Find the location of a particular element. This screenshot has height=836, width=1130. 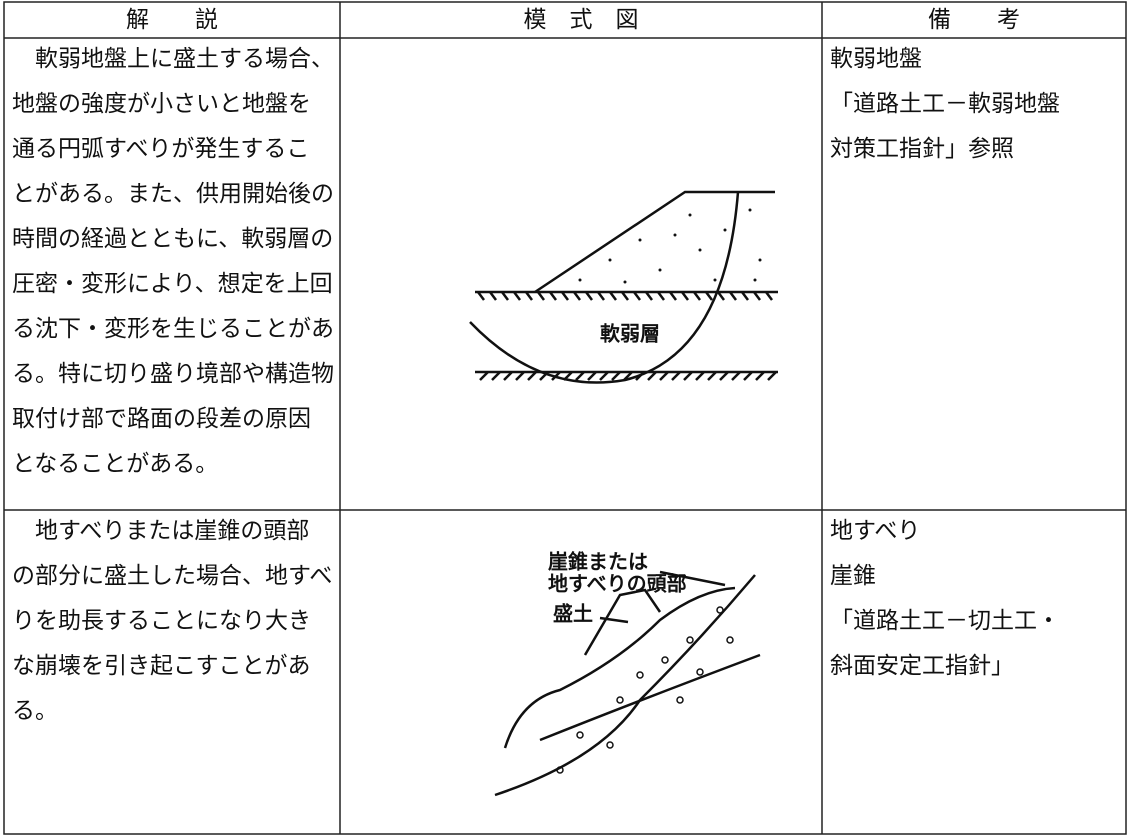

explanation-line: 圧密・変形により、想定を上回 is located at coordinates (172, 284).